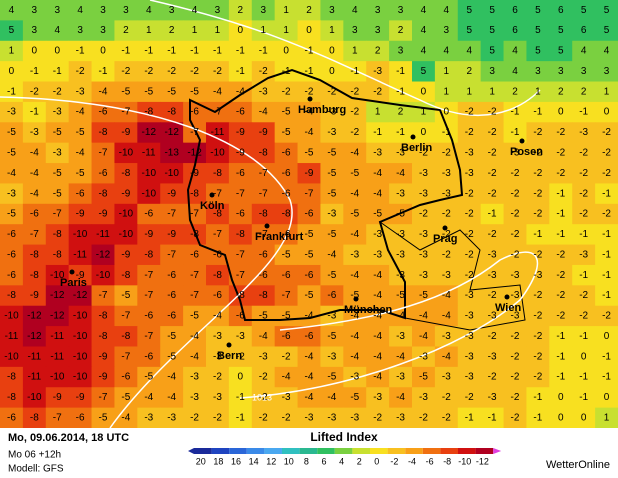  Describe the element at coordinates (469, 51) in the screenshot. I see `grid-value: 4` at that location.